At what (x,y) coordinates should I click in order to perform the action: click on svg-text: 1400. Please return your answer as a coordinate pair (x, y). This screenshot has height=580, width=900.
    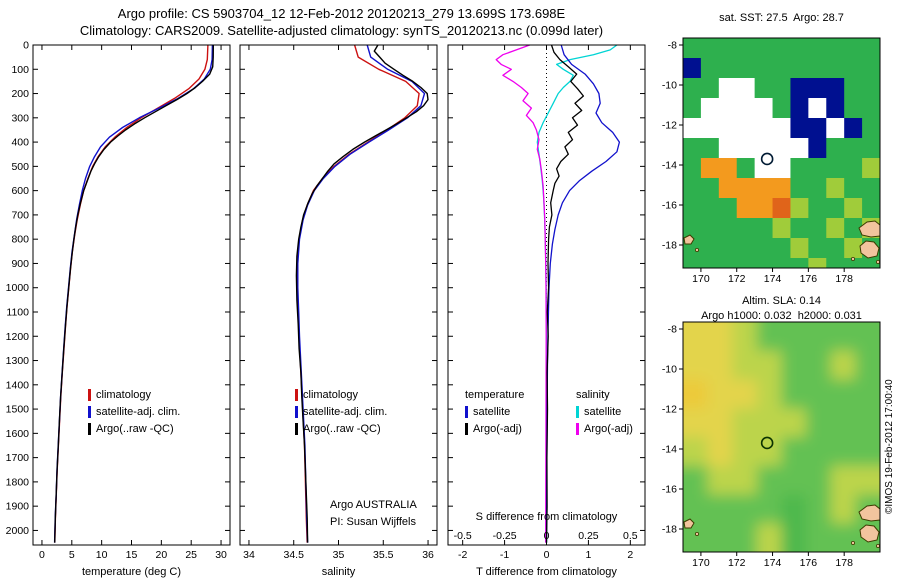
    Looking at the image, I should click on (18, 385).